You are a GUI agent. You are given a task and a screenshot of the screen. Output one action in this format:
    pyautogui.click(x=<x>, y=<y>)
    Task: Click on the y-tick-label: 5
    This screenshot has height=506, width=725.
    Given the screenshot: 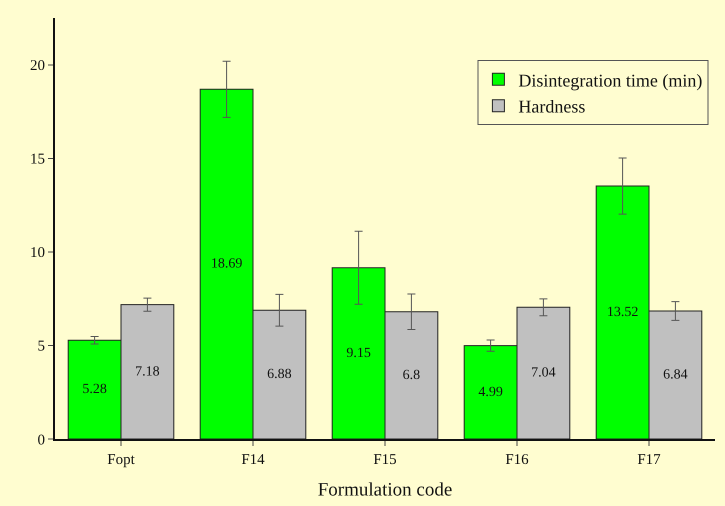 What is the action you would take?
    pyautogui.click(x=41, y=346)
    